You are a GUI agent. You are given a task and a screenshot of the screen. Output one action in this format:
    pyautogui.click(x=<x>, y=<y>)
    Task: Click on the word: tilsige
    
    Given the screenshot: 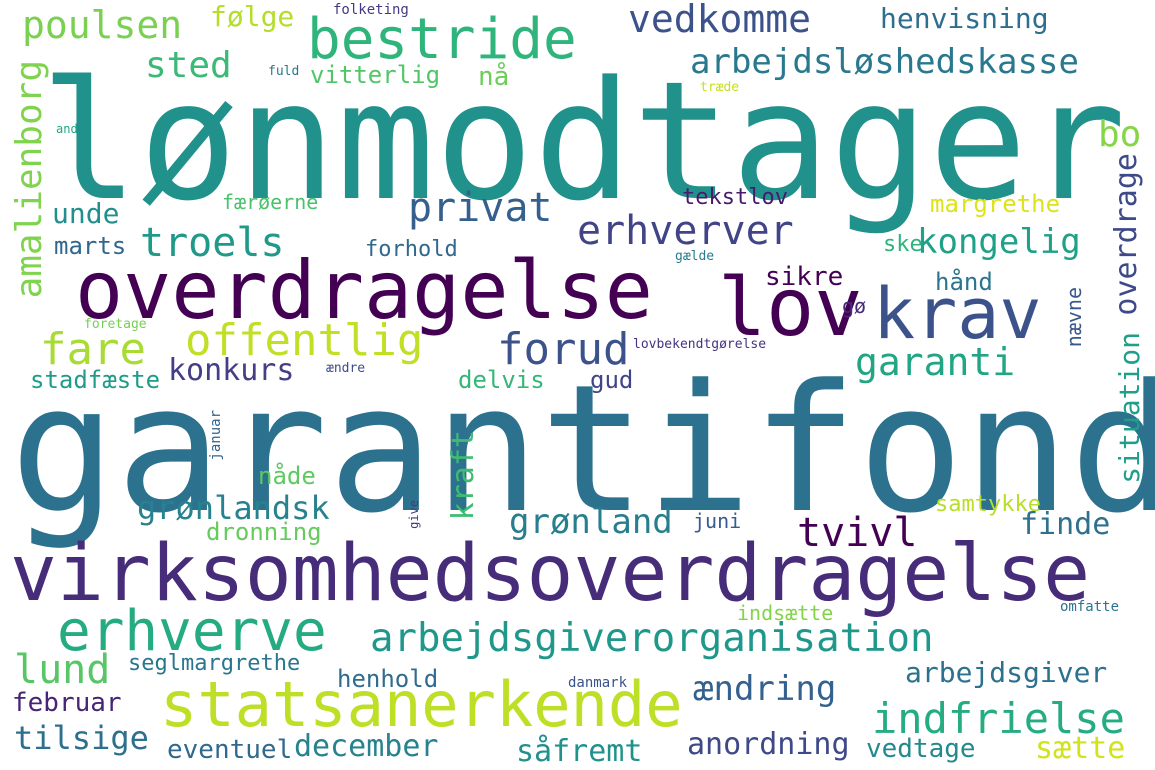 What is the action you would take?
    pyautogui.click(x=81, y=738)
    